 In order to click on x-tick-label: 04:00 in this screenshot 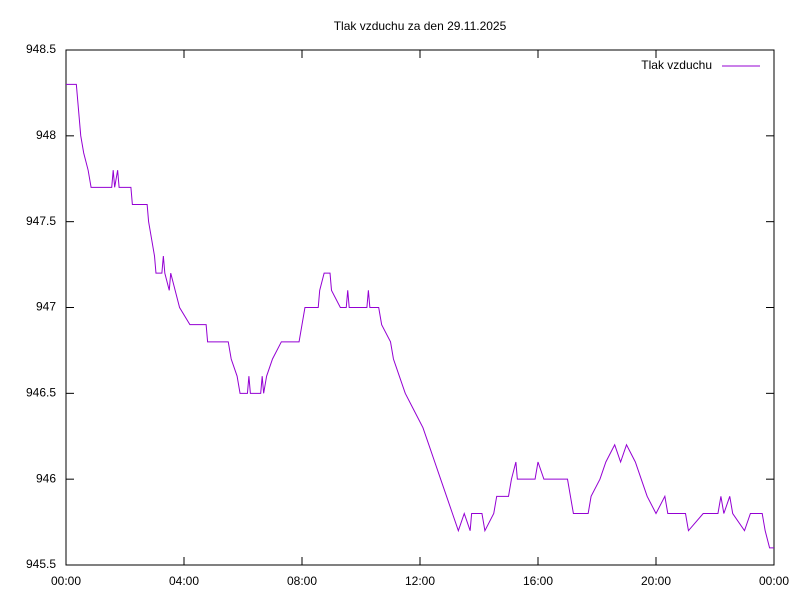, I will do `click(184, 581)`.